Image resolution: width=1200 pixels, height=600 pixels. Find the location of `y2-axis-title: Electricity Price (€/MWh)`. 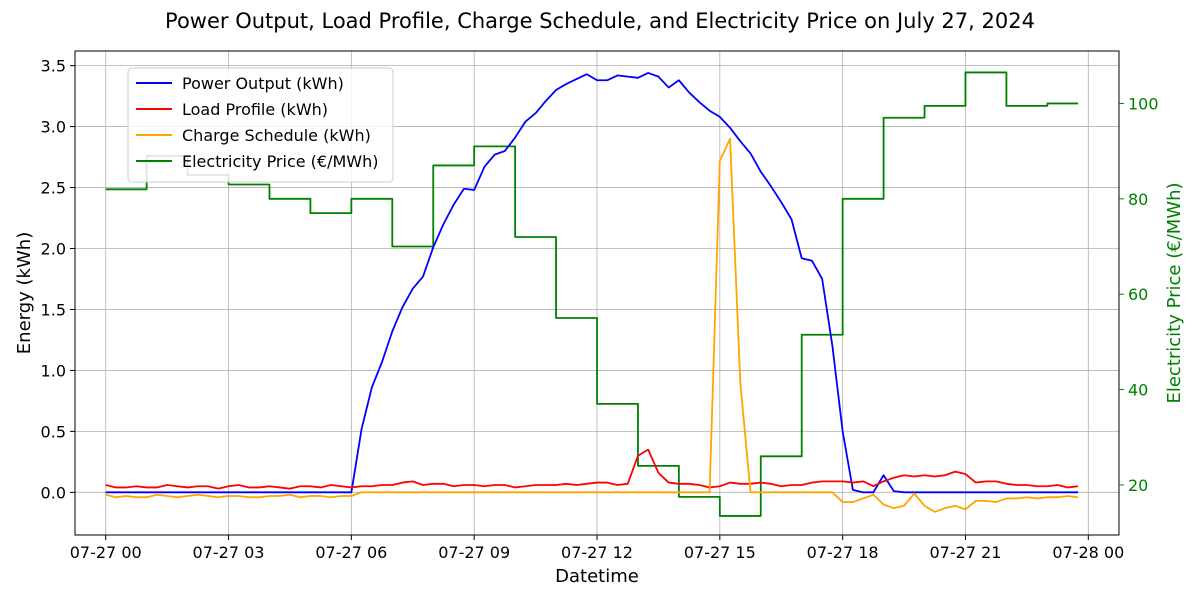

y2-axis-title: Electricity Price (€/MWh) is located at coordinates (1174, 292).